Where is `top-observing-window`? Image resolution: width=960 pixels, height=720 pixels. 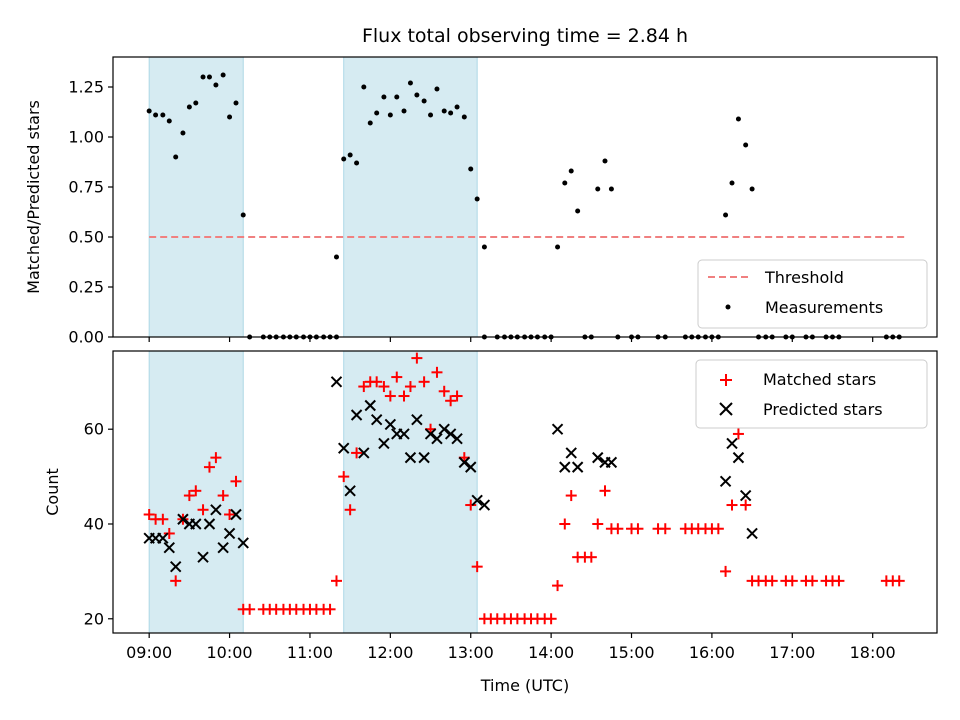
top-observing-window is located at coordinates (410, 197).